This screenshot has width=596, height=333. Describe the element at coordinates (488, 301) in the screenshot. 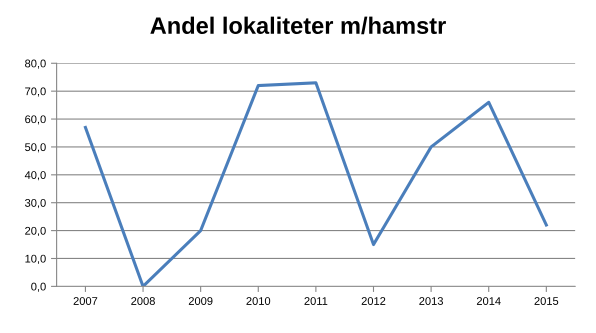

I see `x-tick-label: 2014` at that location.